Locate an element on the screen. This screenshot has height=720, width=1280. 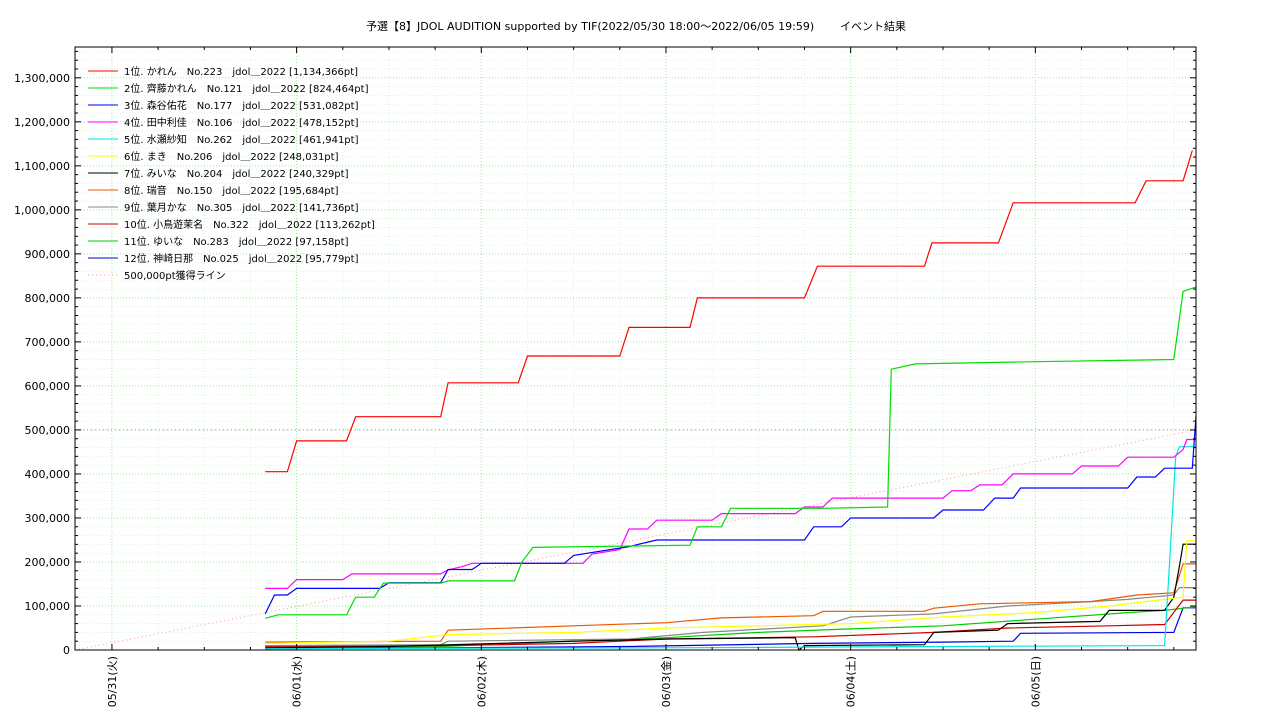
y-tick-label: 800,000 is located at coordinates (48, 298).